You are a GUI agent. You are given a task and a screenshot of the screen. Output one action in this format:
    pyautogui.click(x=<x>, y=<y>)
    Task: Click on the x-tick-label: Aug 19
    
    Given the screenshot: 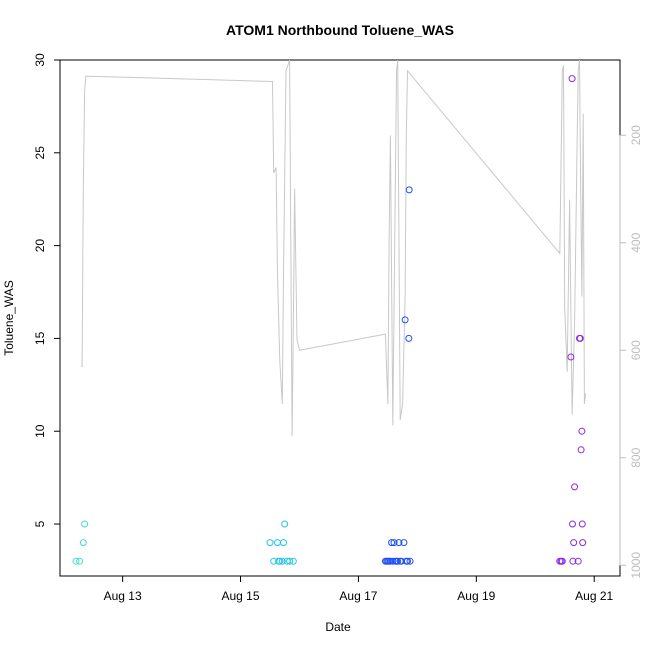 What is the action you would take?
    pyautogui.click(x=476, y=596)
    